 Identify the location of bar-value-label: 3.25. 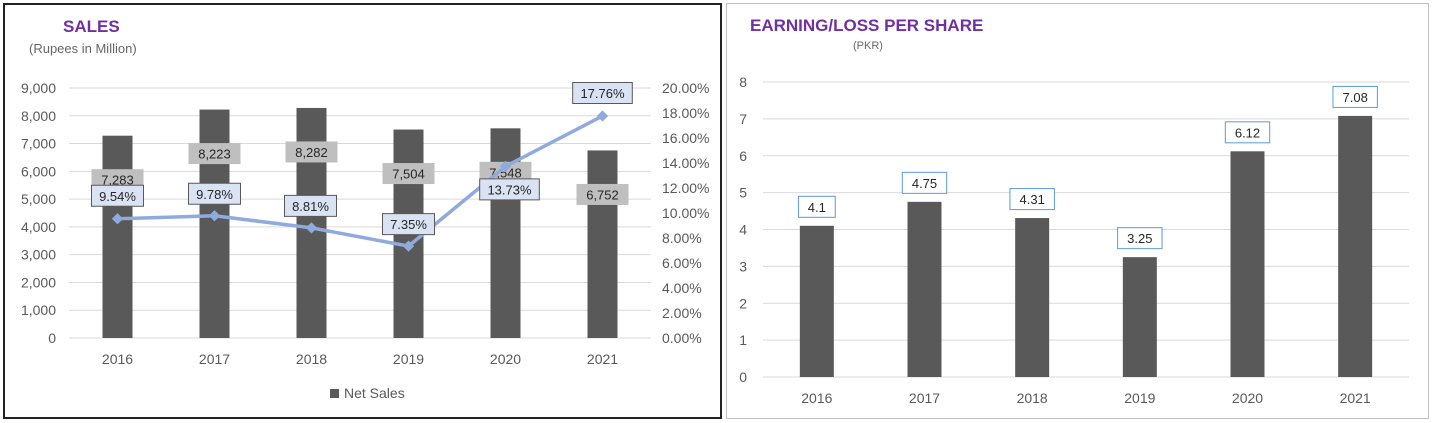
(1139, 238).